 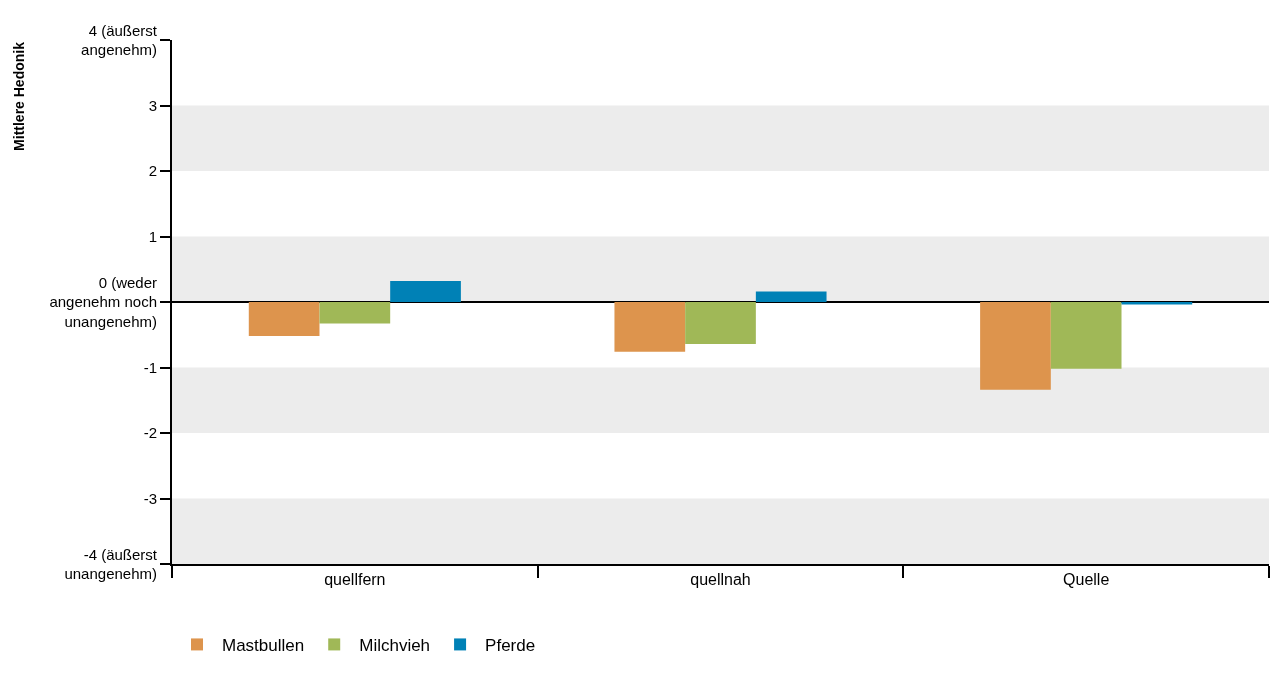 What do you see at coordinates (152, 105) in the screenshot?
I see `y-tick-label: 3` at bounding box center [152, 105].